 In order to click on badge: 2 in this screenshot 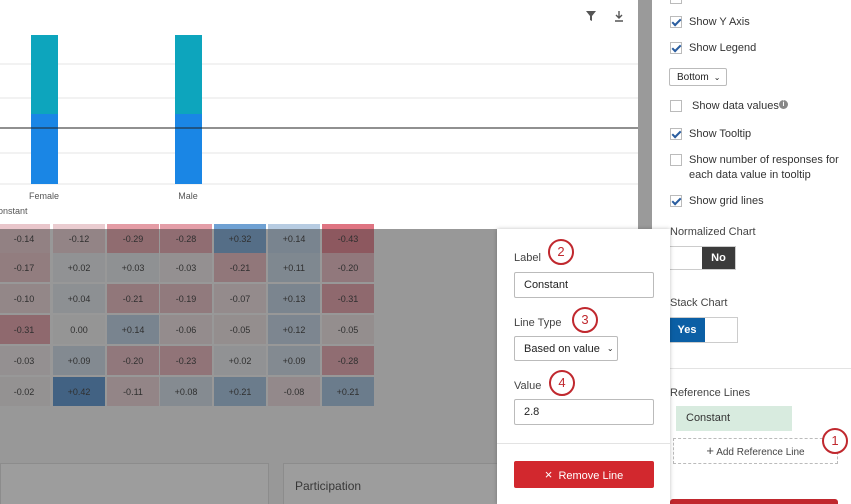, I will do `click(561, 252)`.